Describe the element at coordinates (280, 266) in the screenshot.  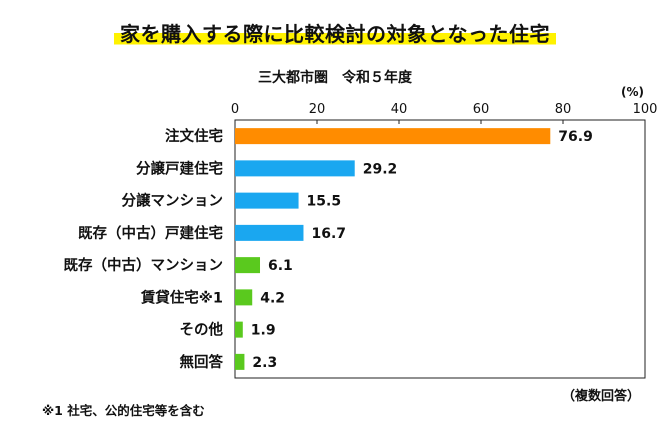
I see `value-label: 6.1` at that location.